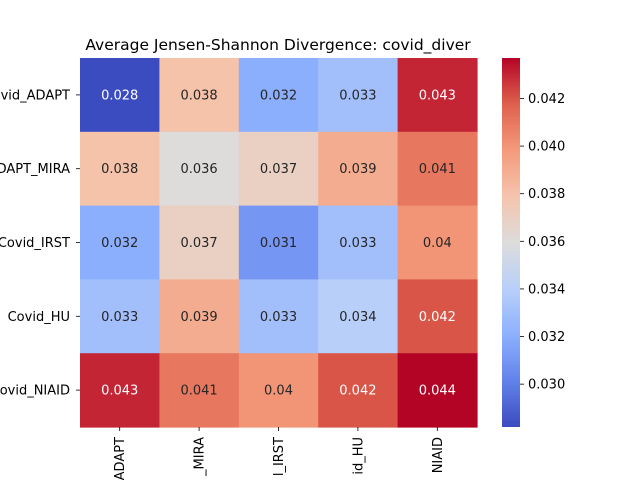 The width and height of the screenshot is (640, 480). I want to click on colorbar-tick-label: 0.034, so click(546, 289).